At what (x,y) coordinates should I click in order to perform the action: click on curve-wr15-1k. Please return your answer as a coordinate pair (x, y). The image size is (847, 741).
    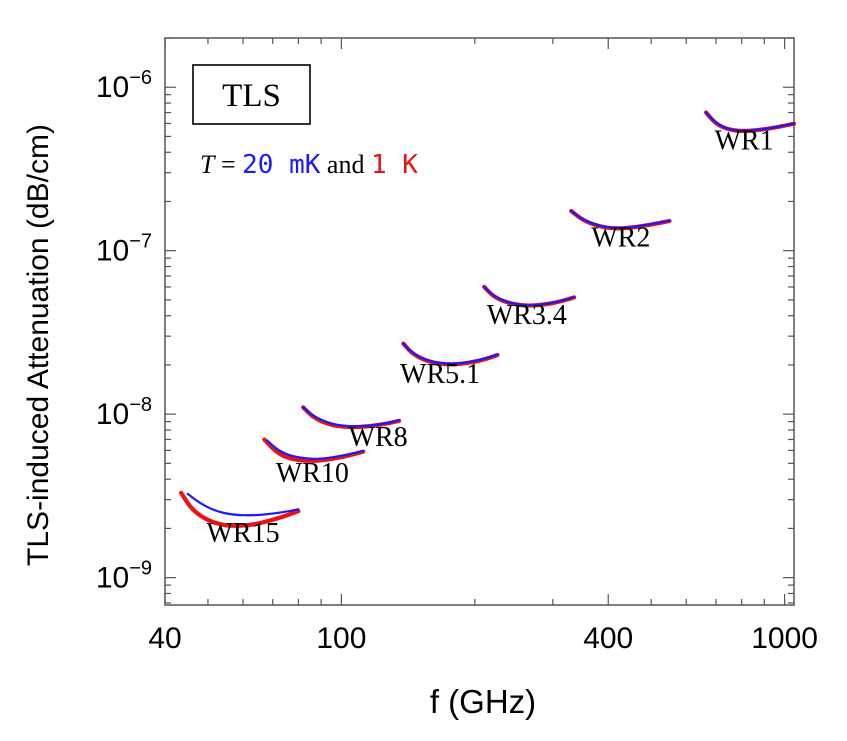
    Looking at the image, I should click on (240, 509).